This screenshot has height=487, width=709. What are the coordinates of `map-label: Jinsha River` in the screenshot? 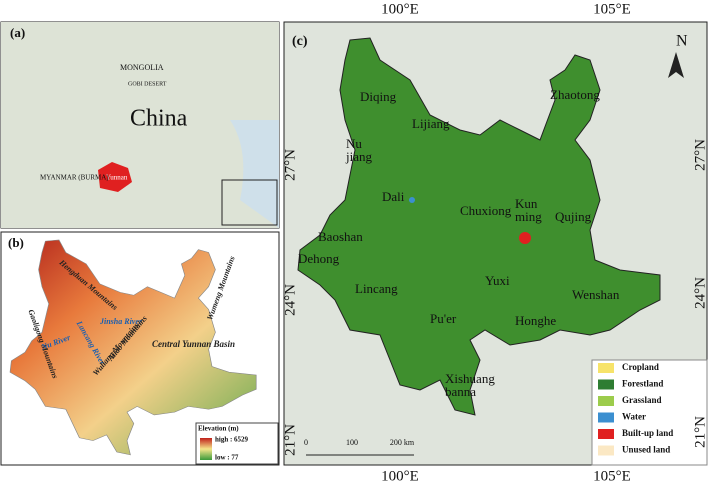 It's located at (121, 321).